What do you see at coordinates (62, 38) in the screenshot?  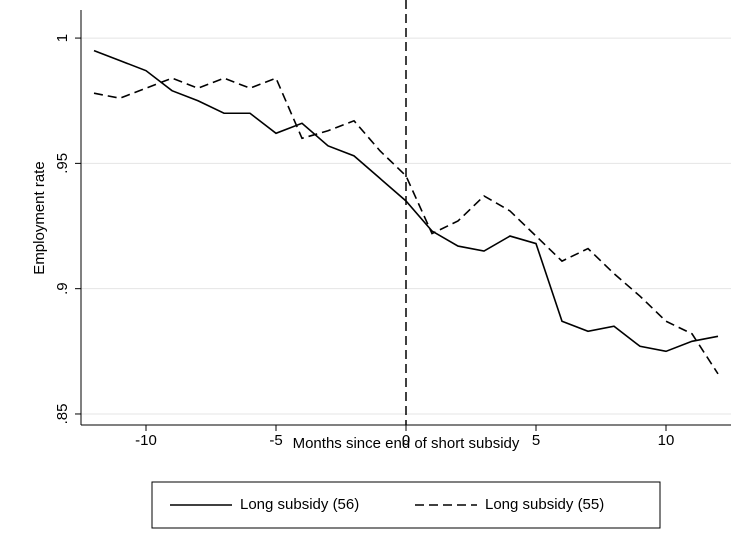 I see `y-tick-label: 1` at bounding box center [62, 38].